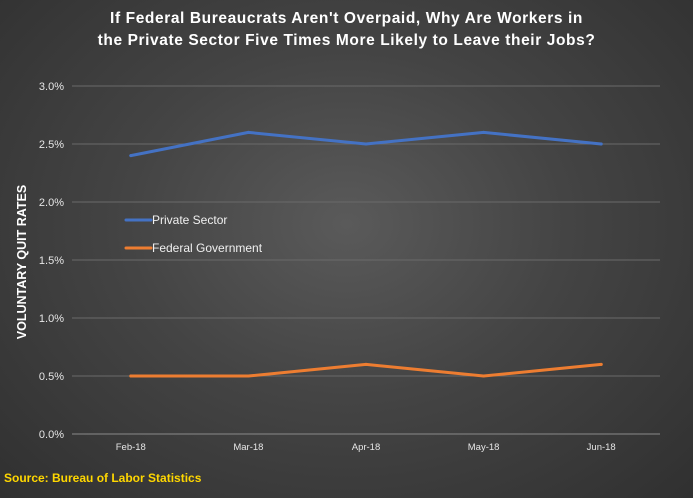 Image resolution: width=693 pixels, height=498 pixels. I want to click on y-axis-label: VOLUNTARY QUIT RATES, so click(22, 262).